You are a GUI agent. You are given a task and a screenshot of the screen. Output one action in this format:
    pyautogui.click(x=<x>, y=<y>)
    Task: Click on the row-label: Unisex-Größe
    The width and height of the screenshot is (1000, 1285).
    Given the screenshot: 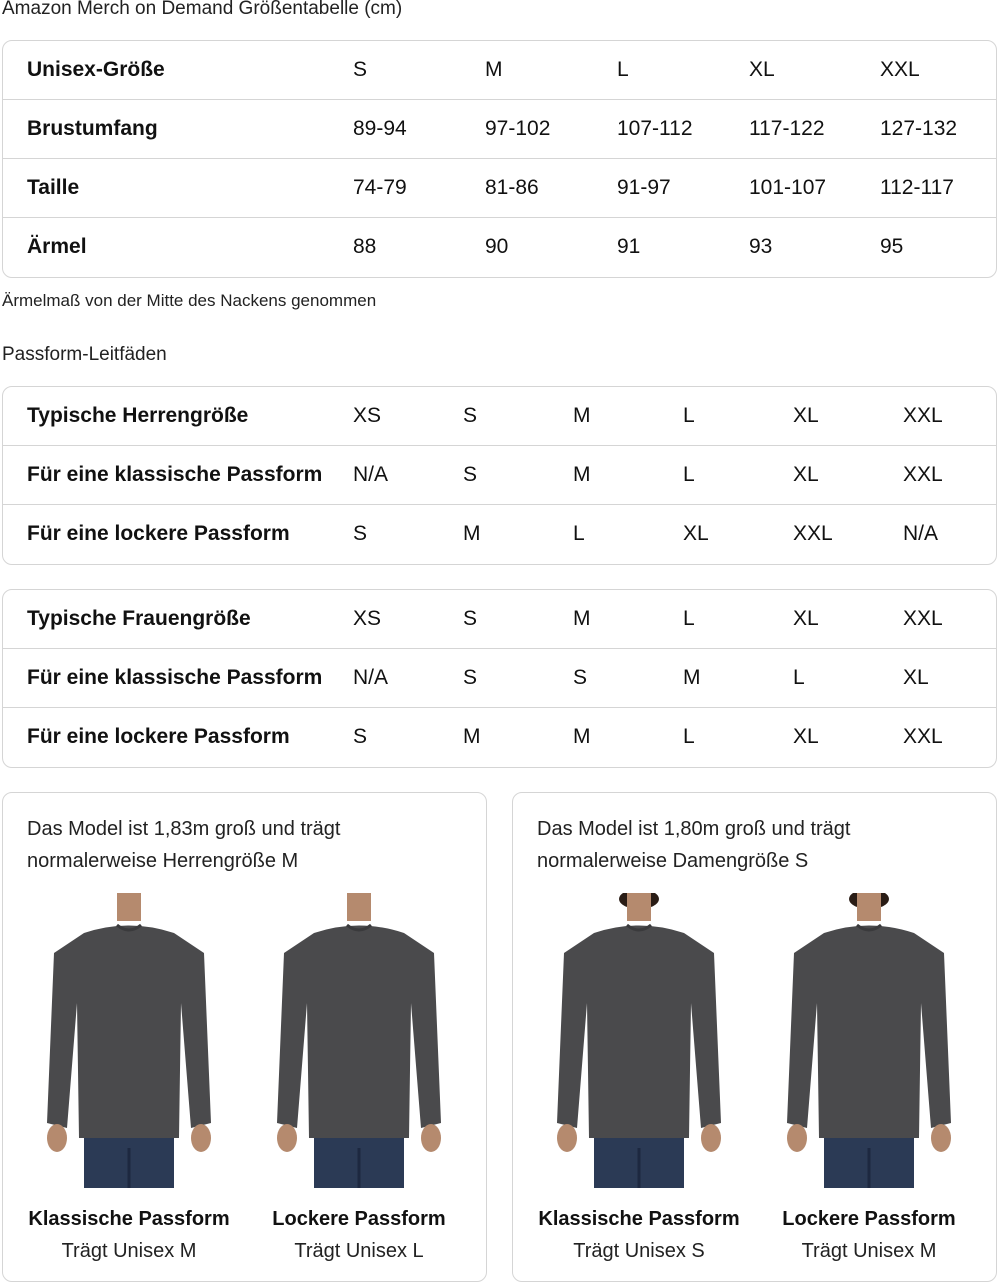 What is the action you would take?
    pyautogui.click(x=96, y=69)
    